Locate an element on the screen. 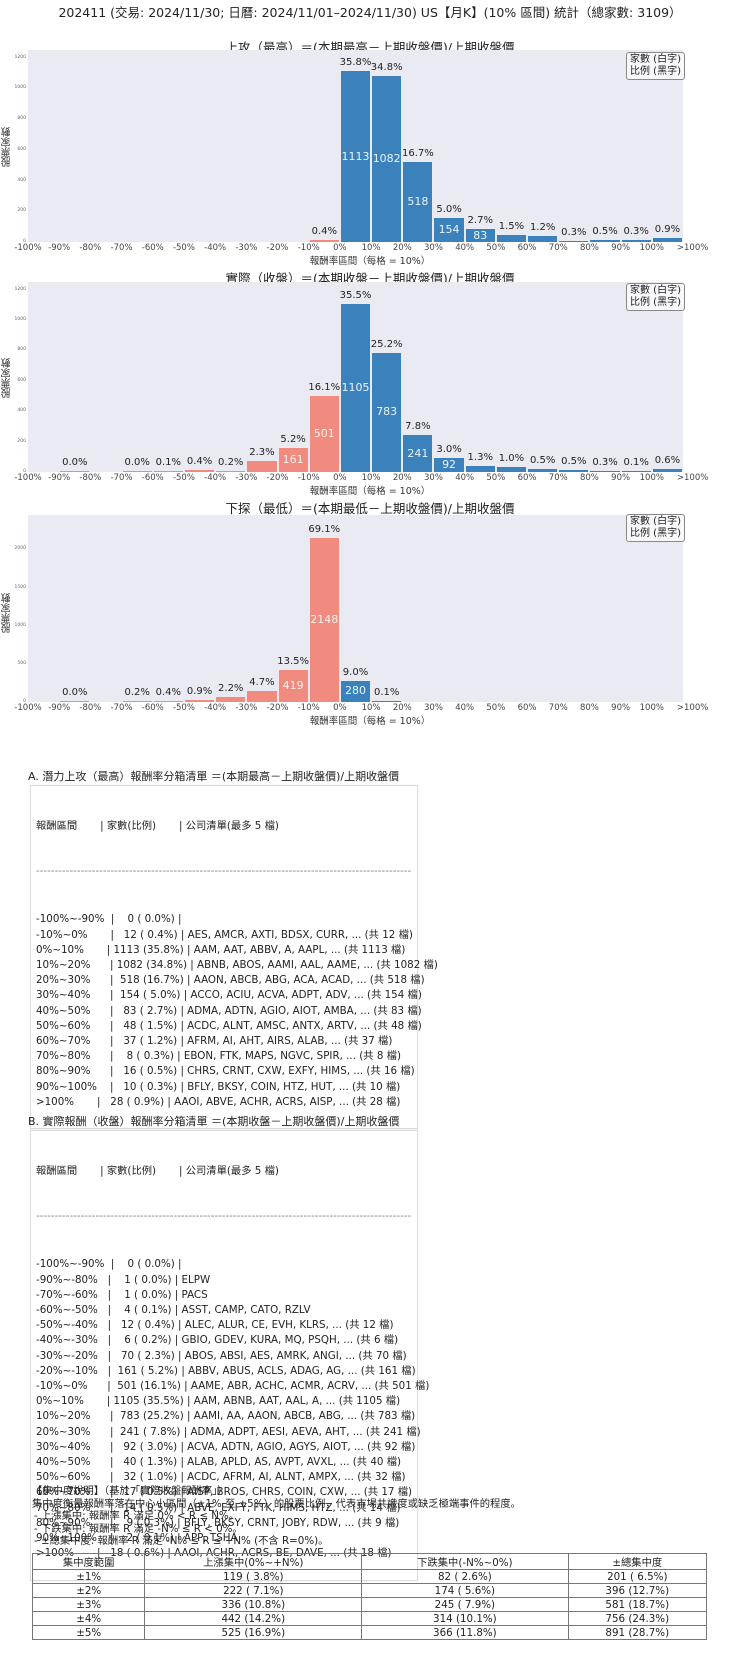 This screenshot has height=1660, width=740. x-tick-label: 90% is located at coordinates (621, 478).